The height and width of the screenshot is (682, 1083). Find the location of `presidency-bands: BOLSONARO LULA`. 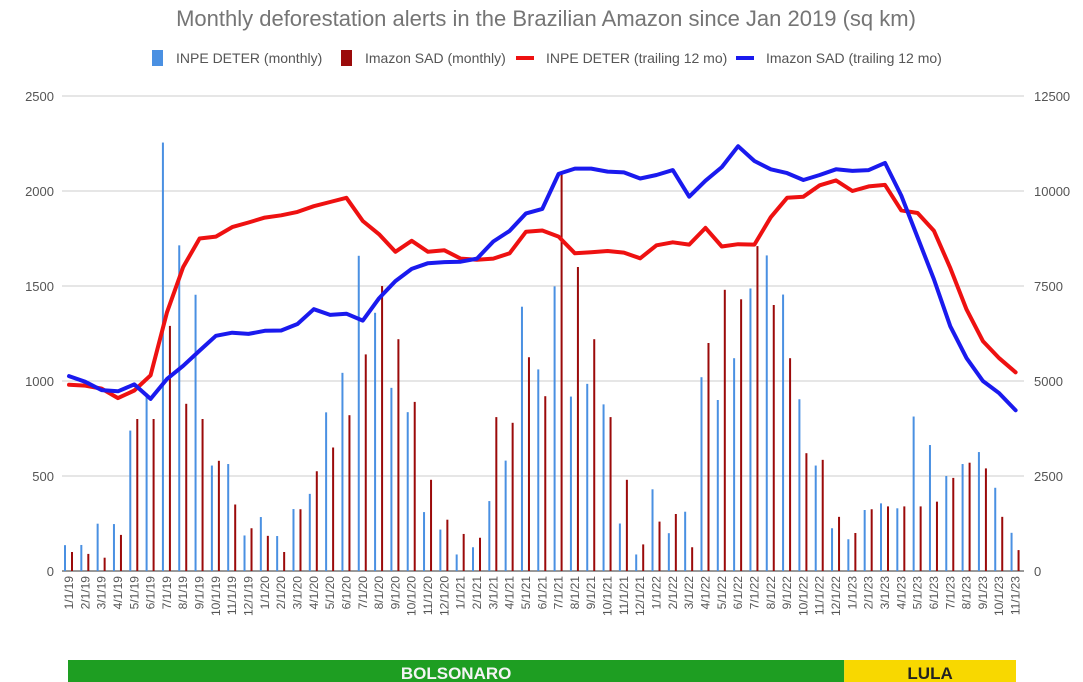

presidency-bands: BOLSONARO LULA is located at coordinates (542, 671).